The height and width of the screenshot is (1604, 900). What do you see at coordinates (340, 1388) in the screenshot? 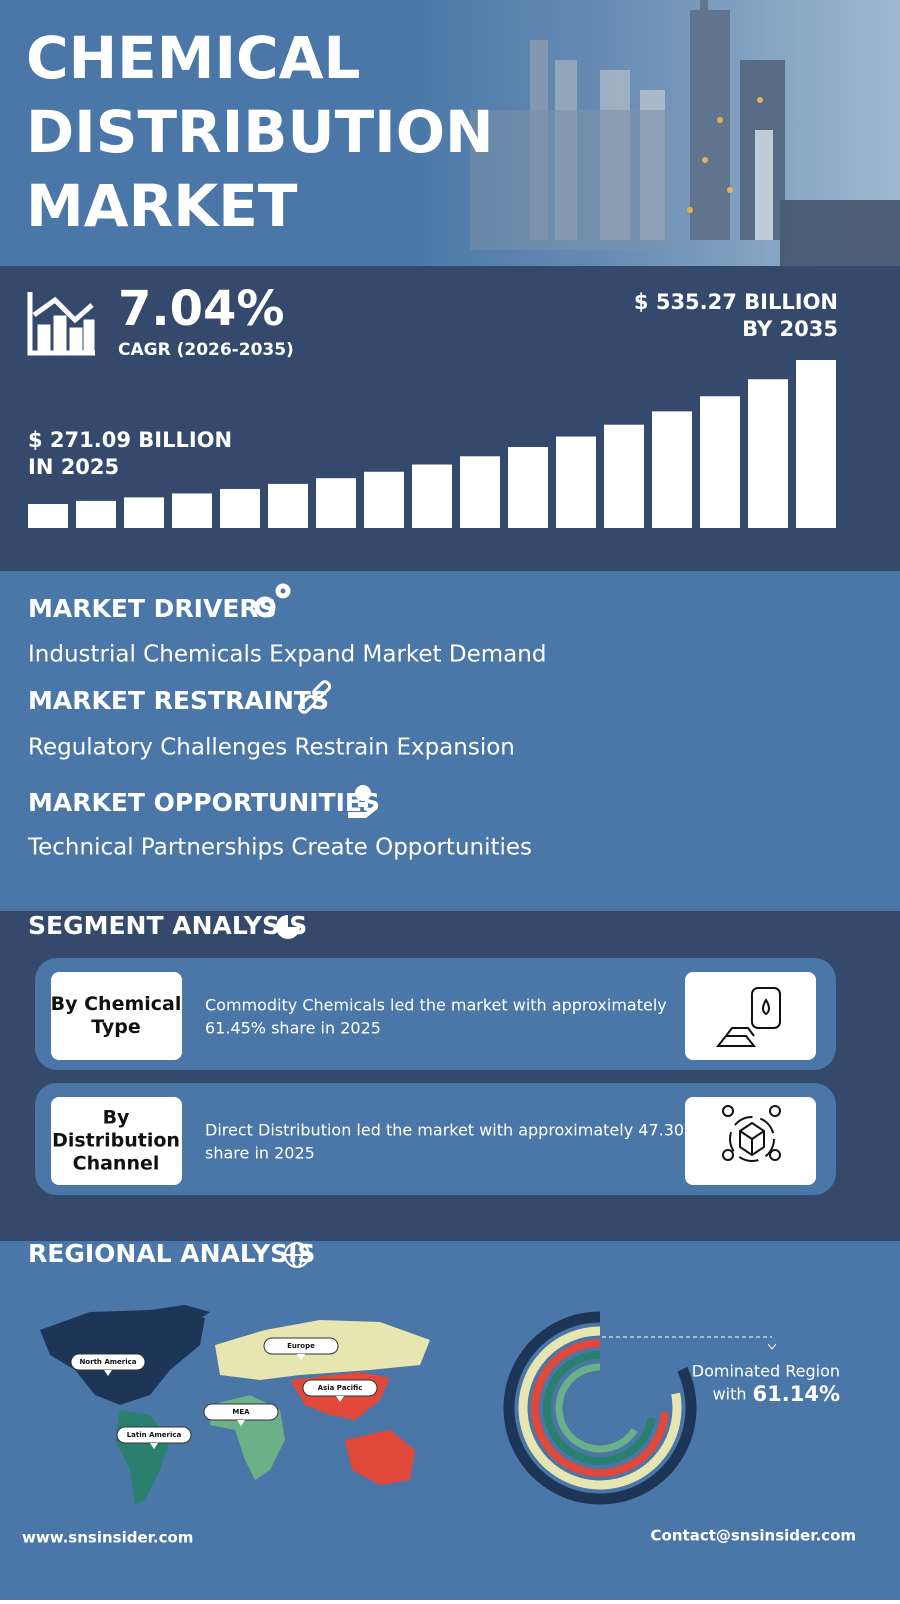
I see `region-label: Asia Pacific` at bounding box center [340, 1388].